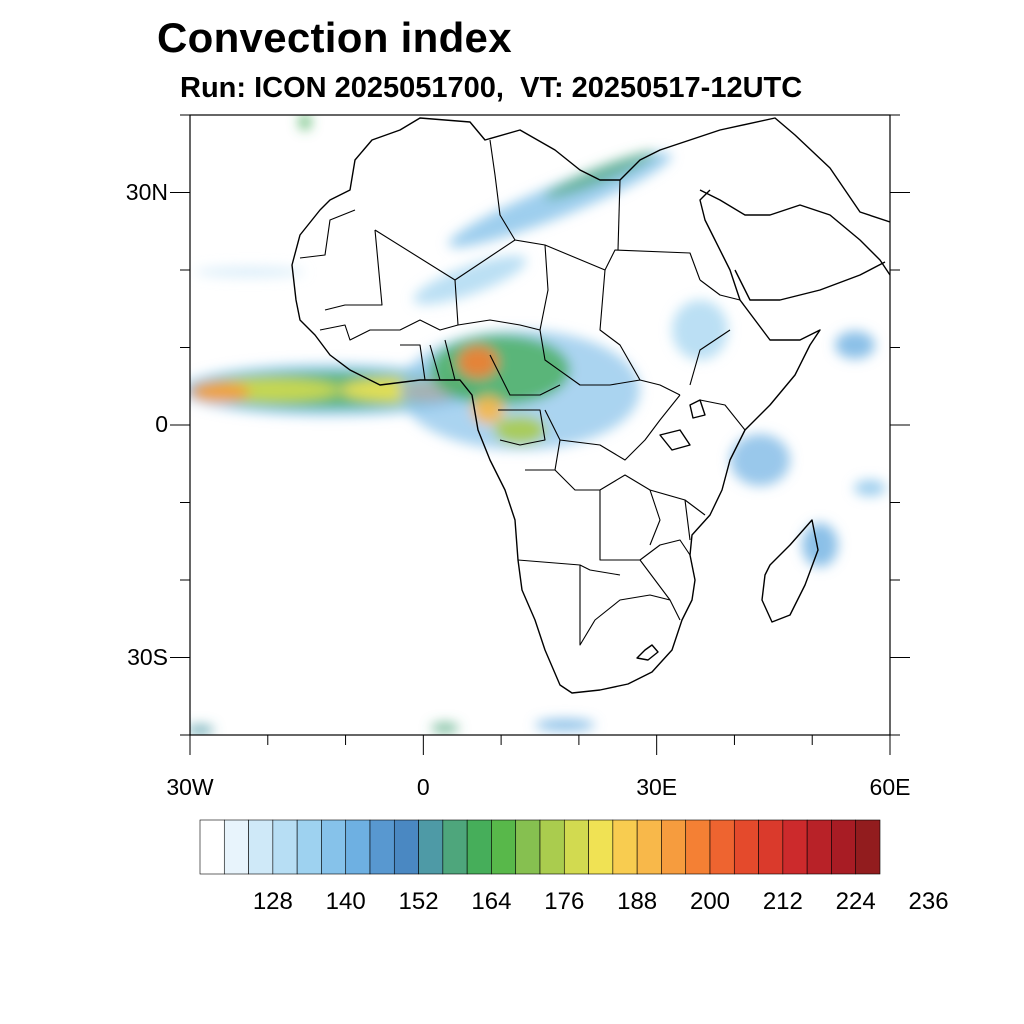 The image size is (1024, 1024). I want to click on colorbar-label: 188, so click(637, 901).